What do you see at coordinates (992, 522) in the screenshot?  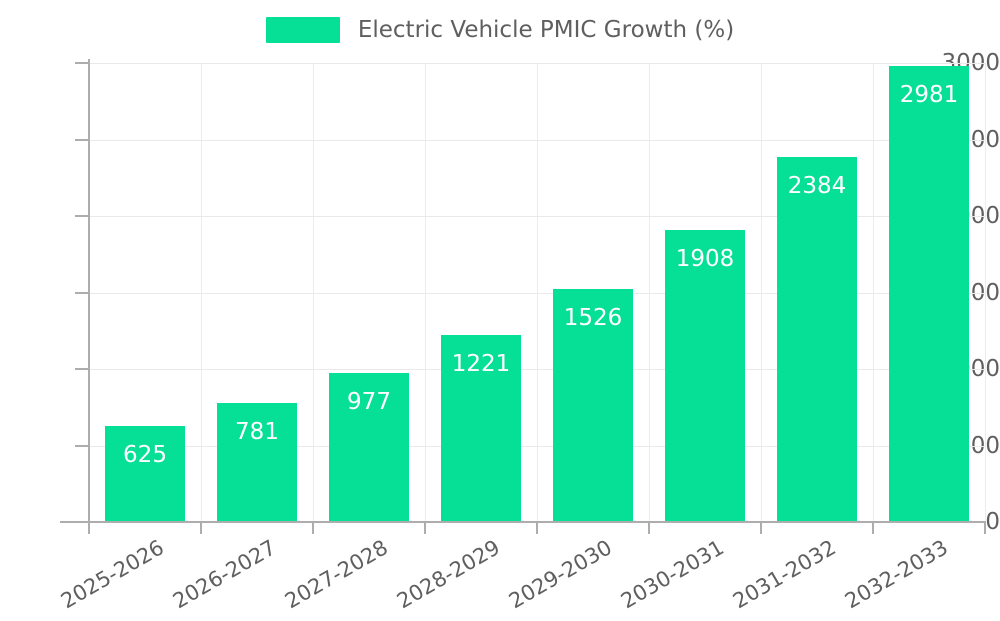 I see `y-tick-label: 0` at bounding box center [992, 522].